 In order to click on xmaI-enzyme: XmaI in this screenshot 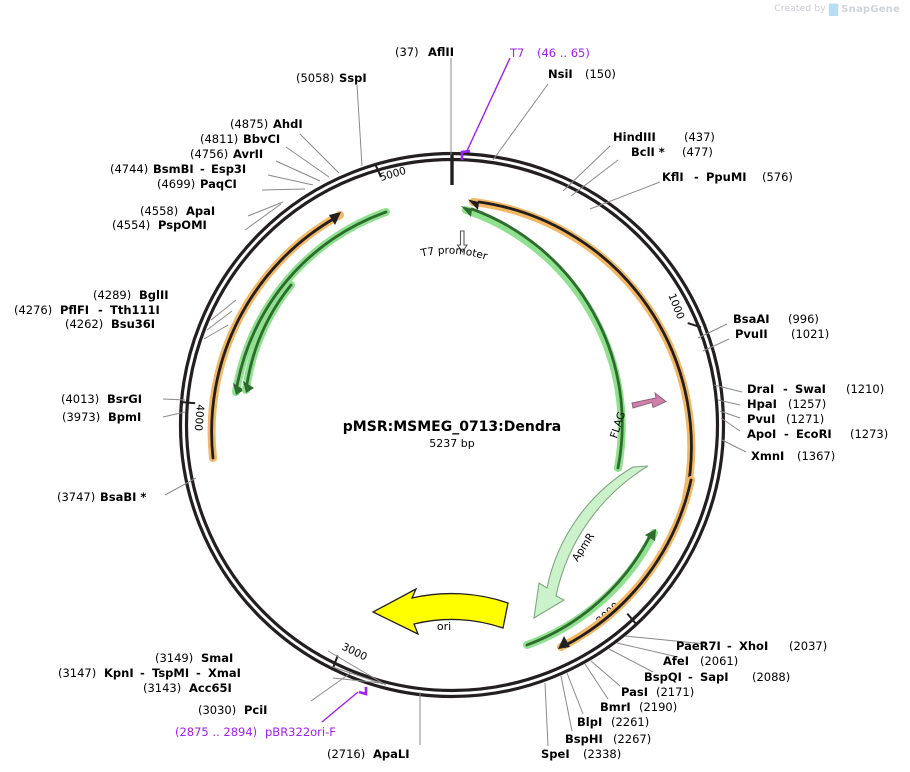, I will do `click(224, 673)`.